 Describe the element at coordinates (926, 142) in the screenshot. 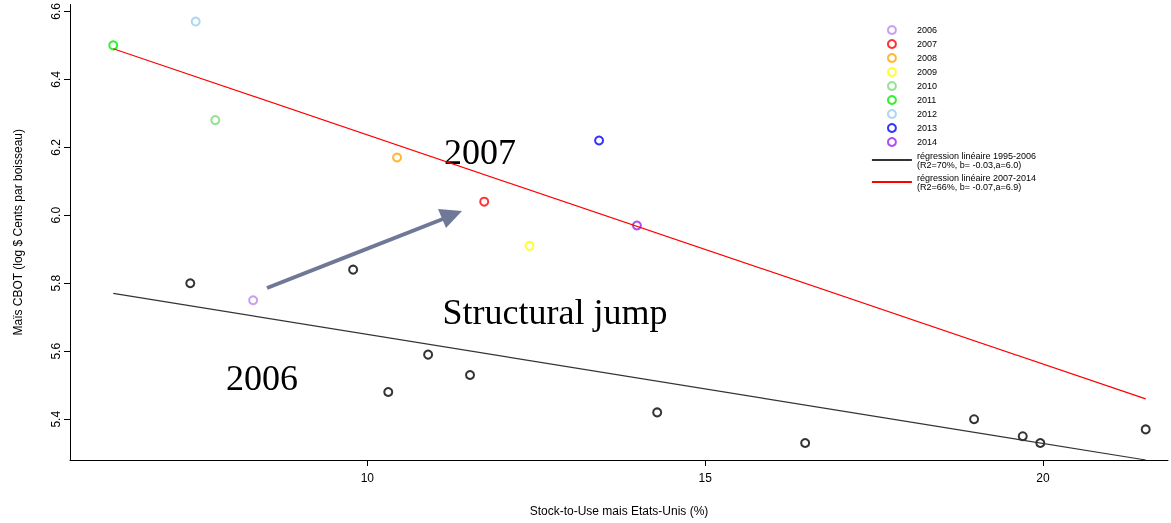

I see `legend-label: 2014` at that location.